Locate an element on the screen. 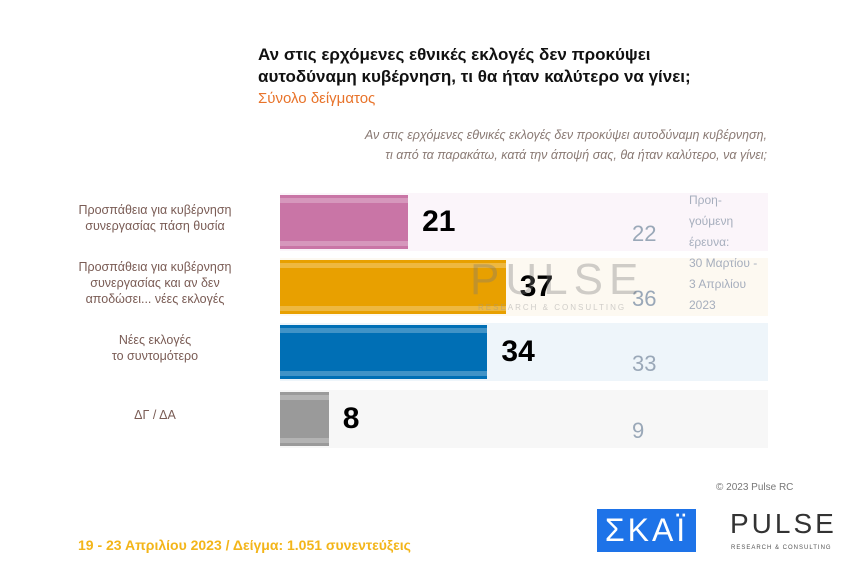 The width and height of the screenshot is (847, 576). previous-value: 9 is located at coordinates (638, 430).